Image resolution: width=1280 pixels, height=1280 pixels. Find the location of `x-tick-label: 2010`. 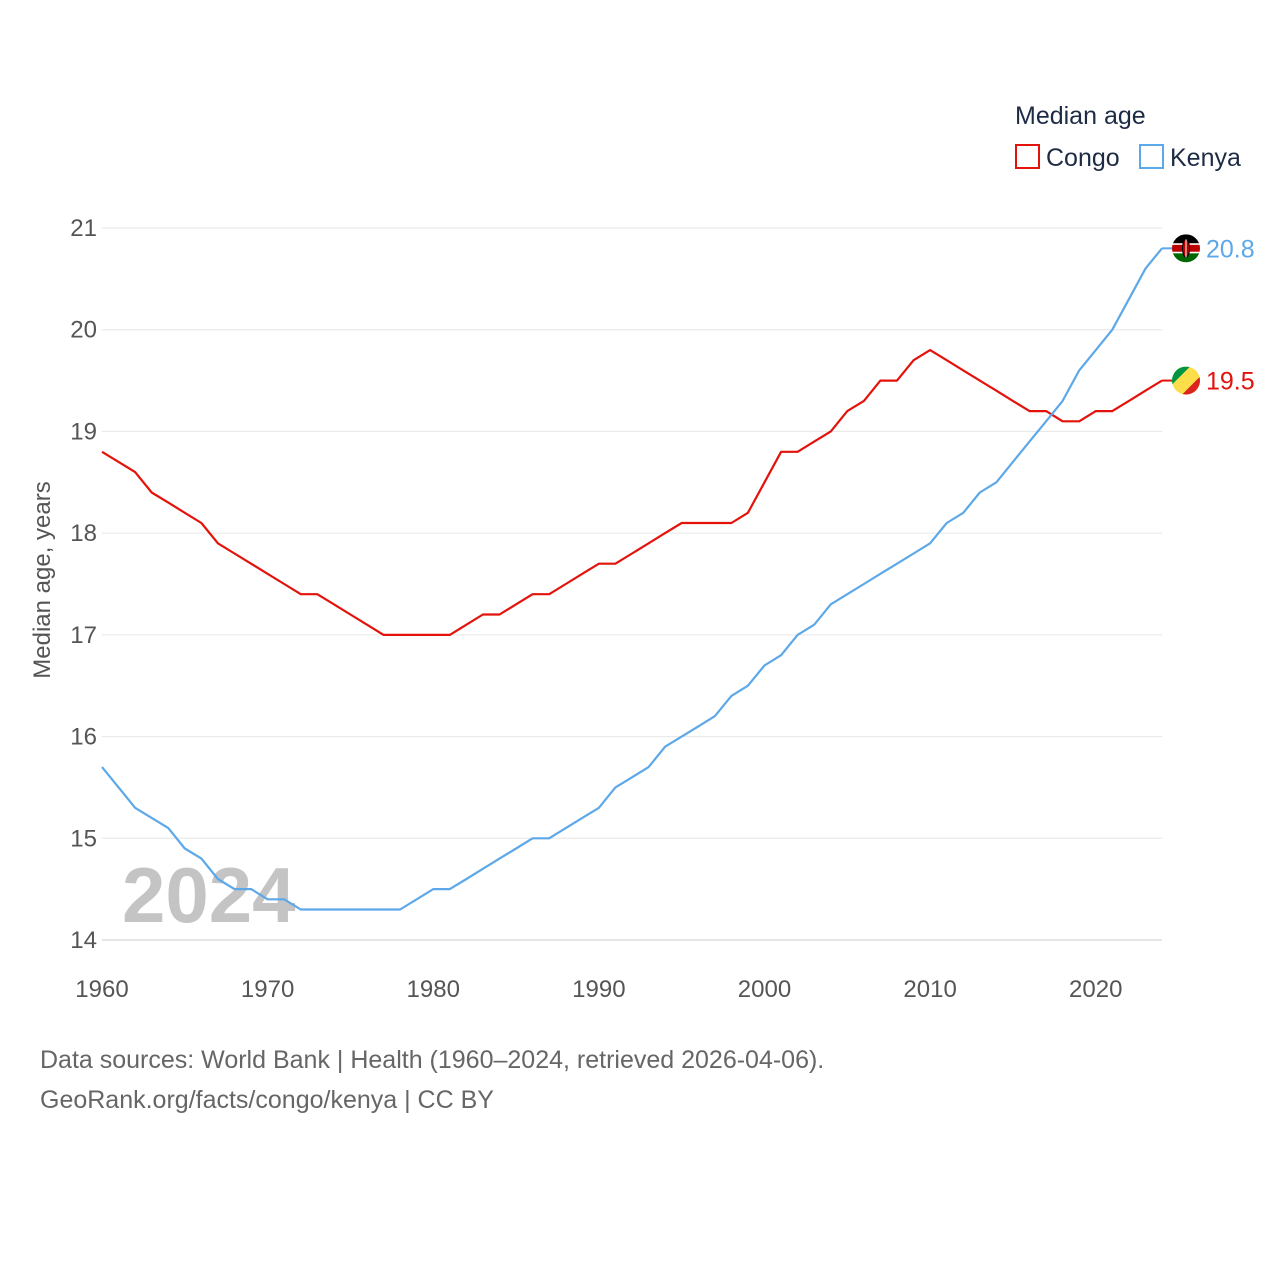

x-tick-label: 2010 is located at coordinates (929, 989).